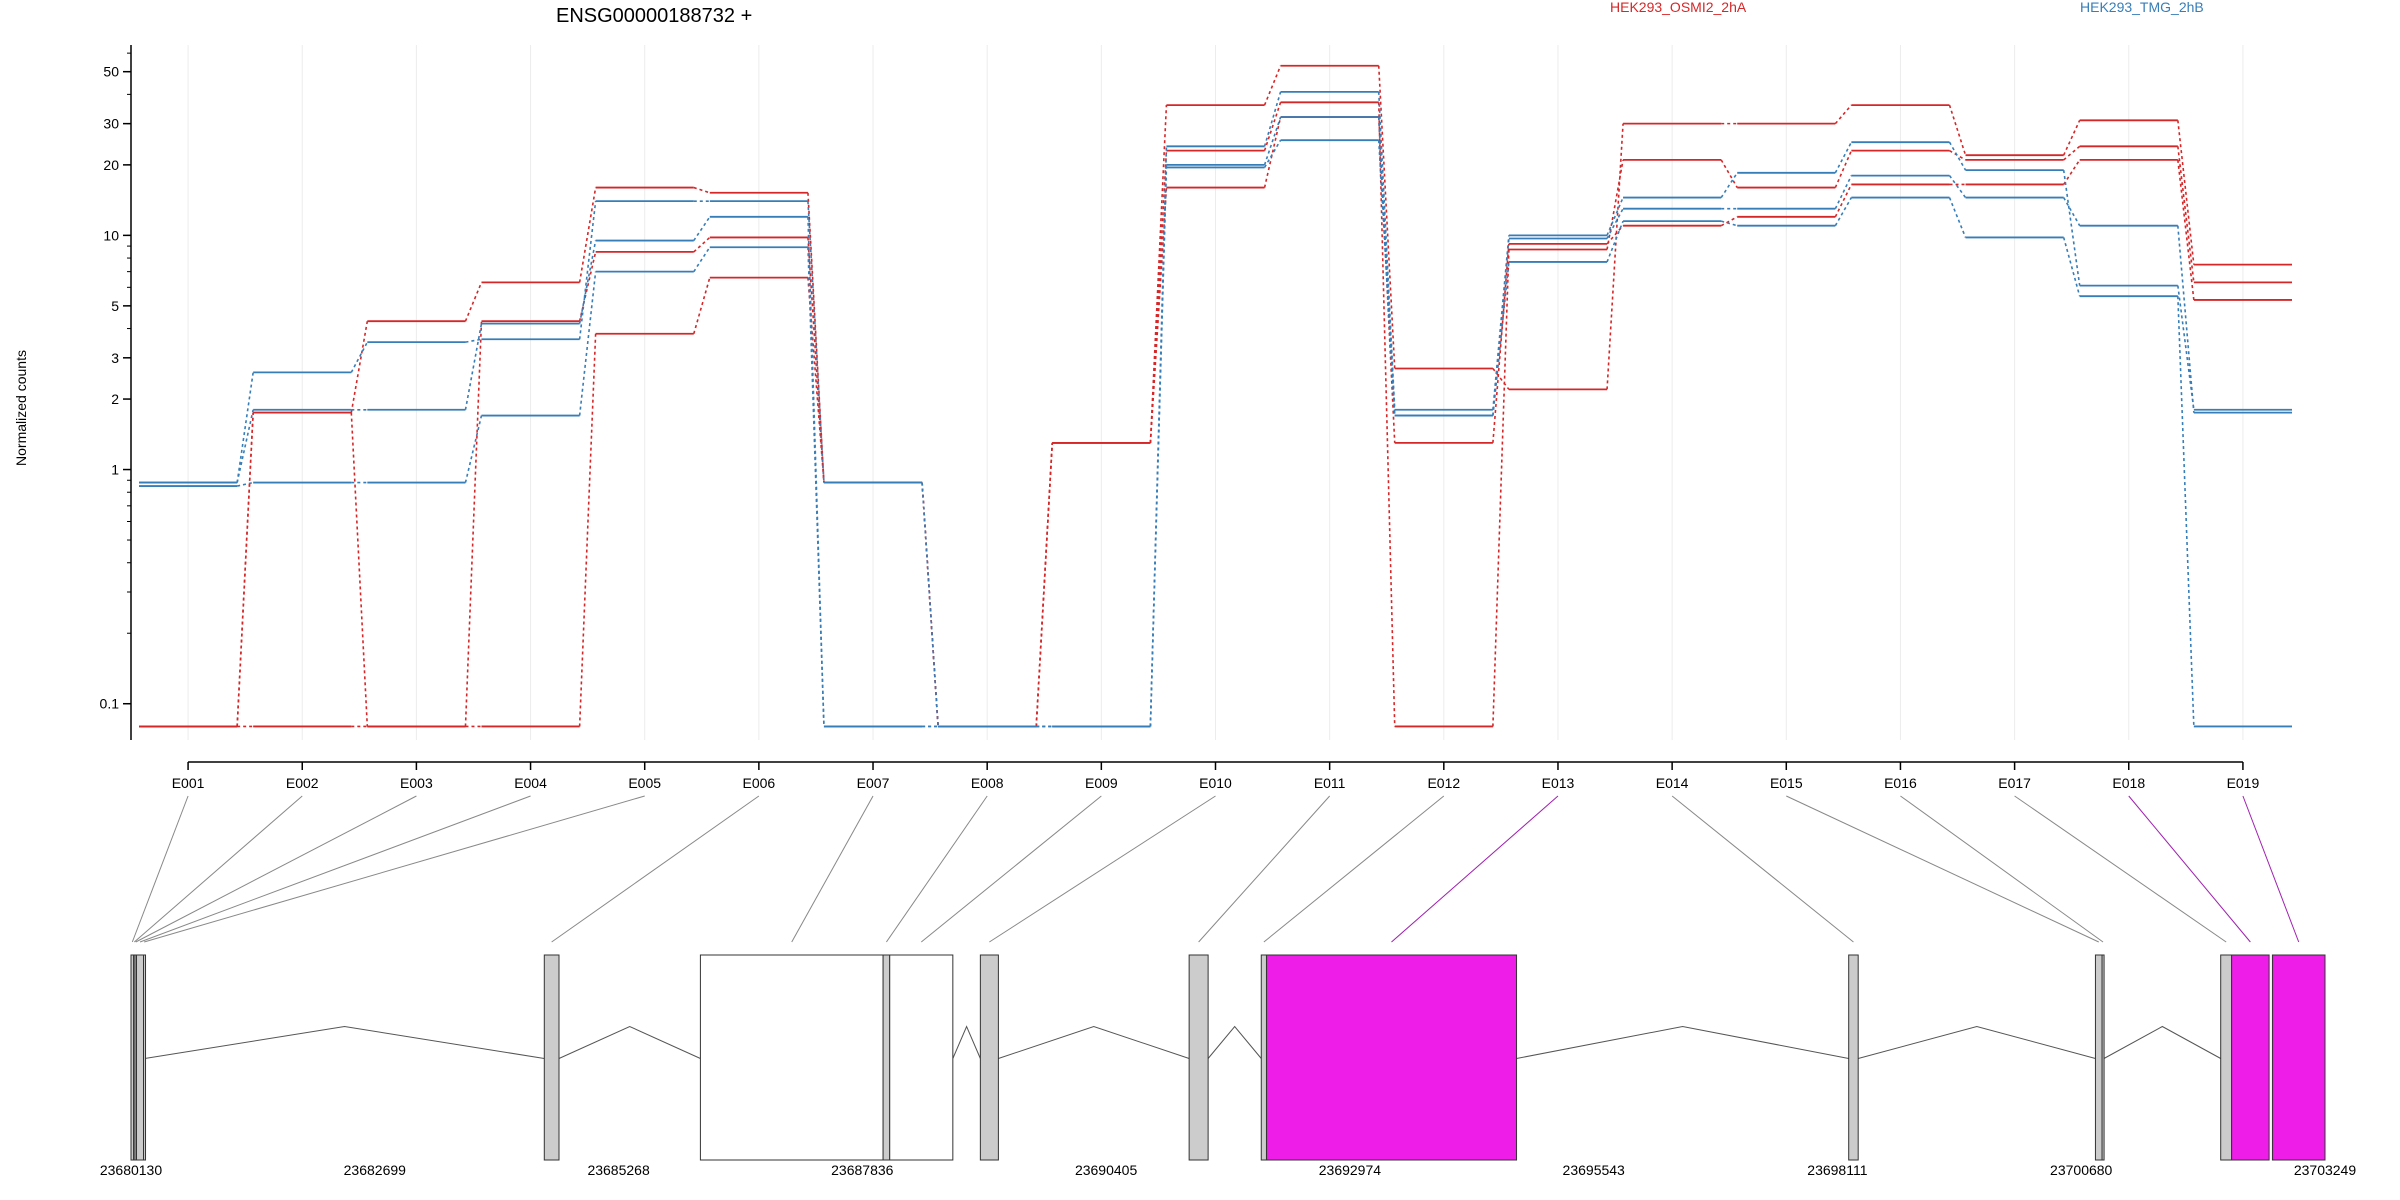  Describe the element at coordinates (862, 1170) in the screenshot. I see `coordinate-tick-label: 23687836` at that location.